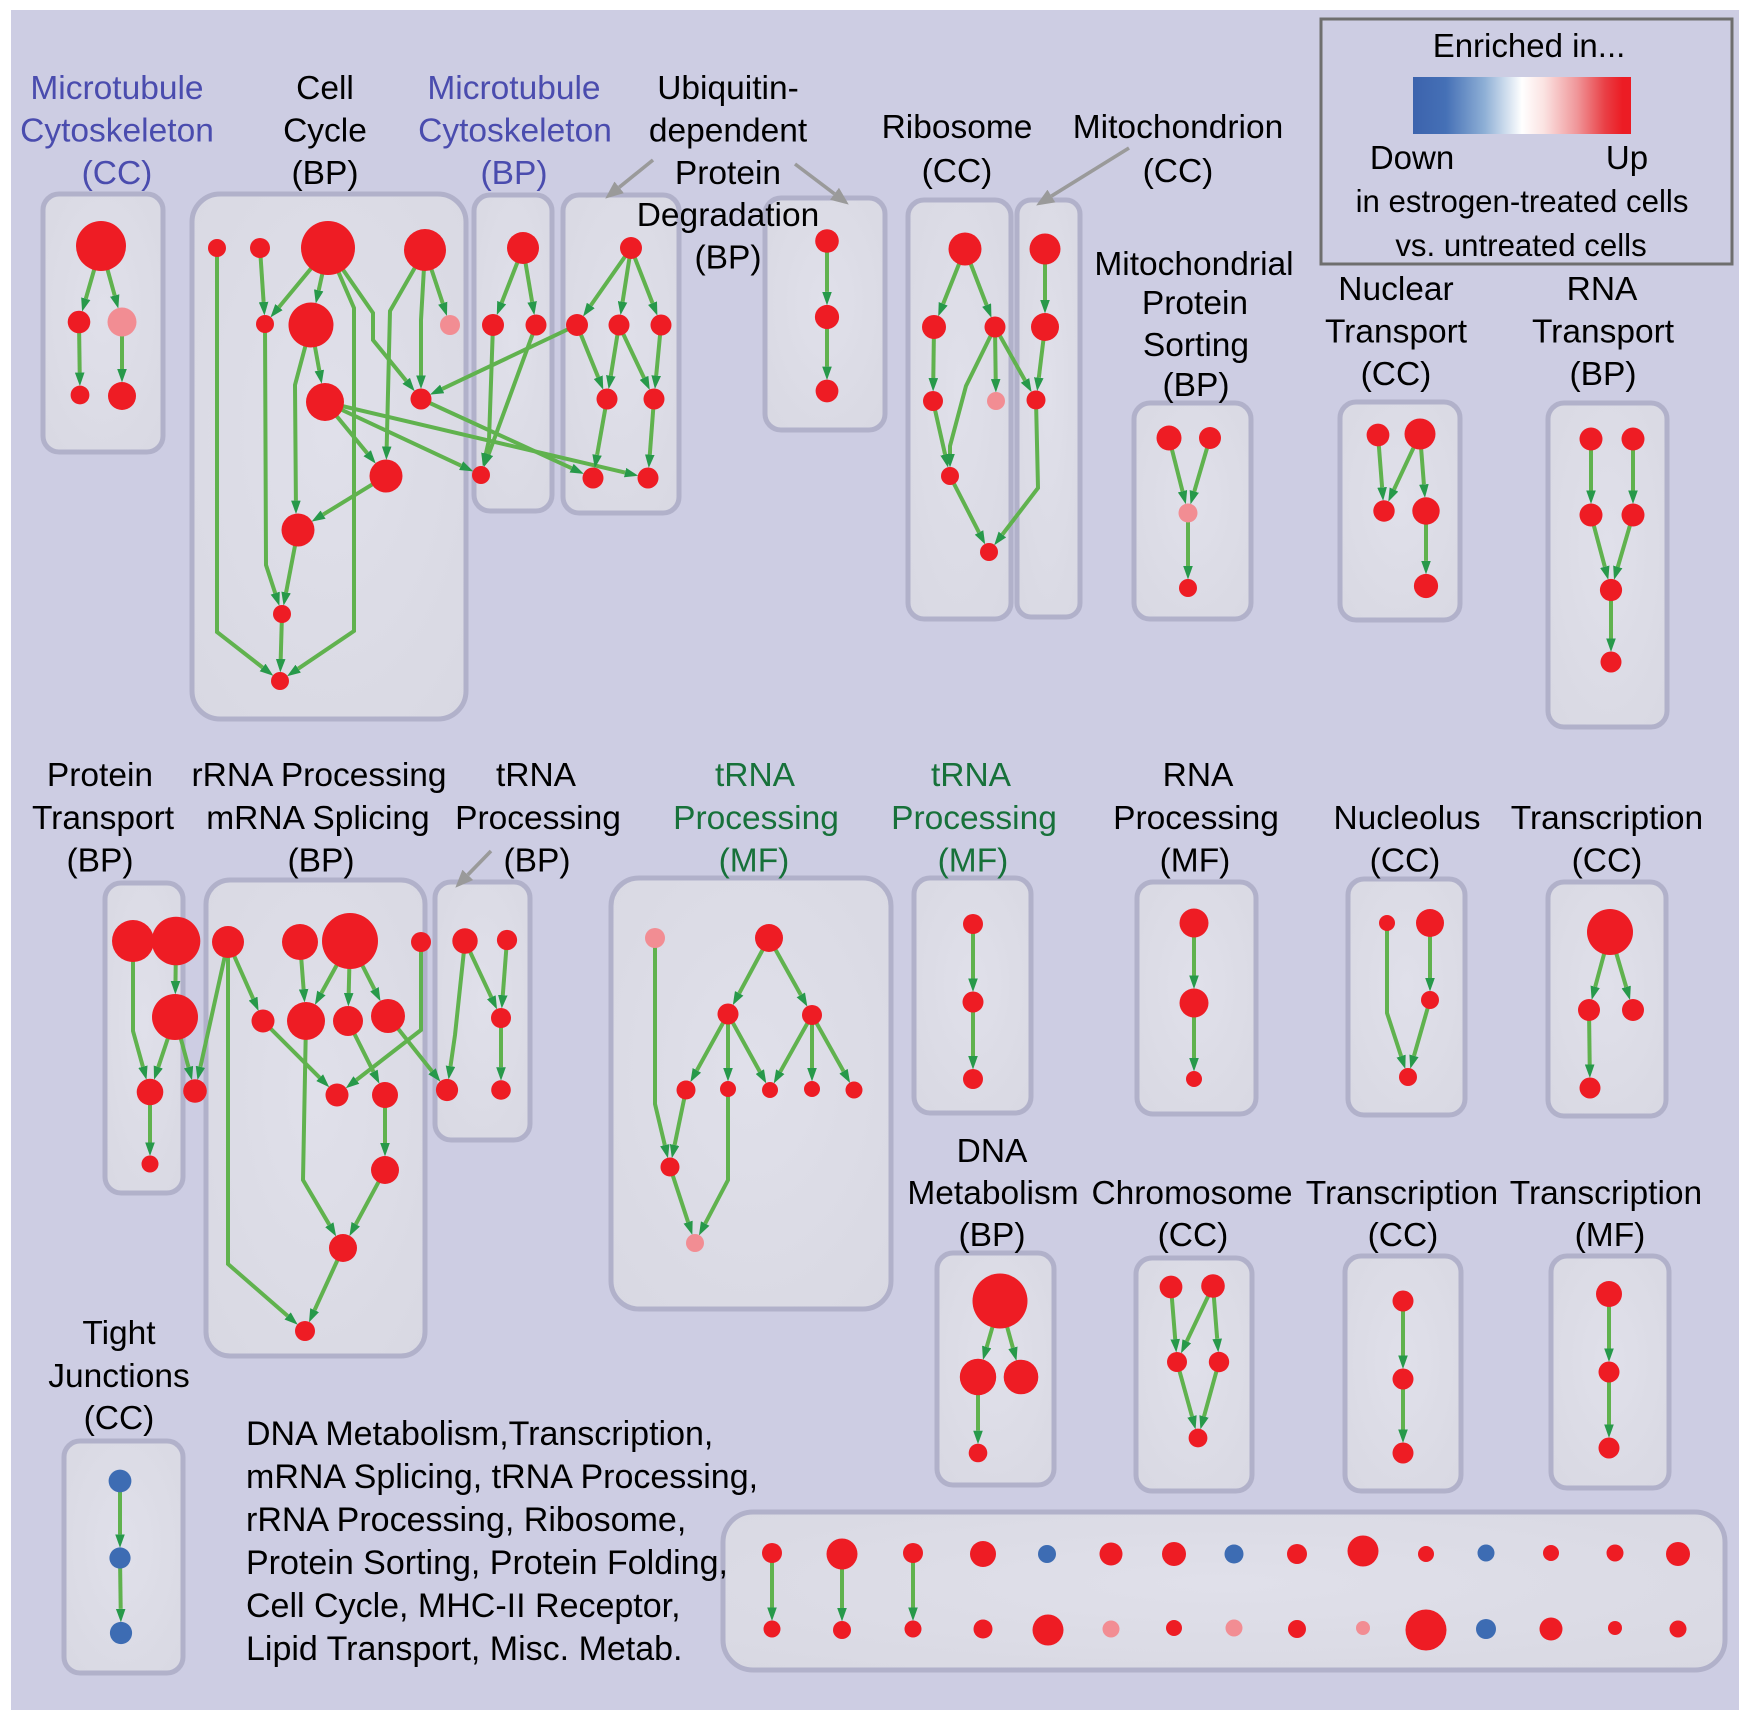  What do you see at coordinates (1412, 157) in the screenshot?
I see `svg-text: Down` at bounding box center [1412, 157].